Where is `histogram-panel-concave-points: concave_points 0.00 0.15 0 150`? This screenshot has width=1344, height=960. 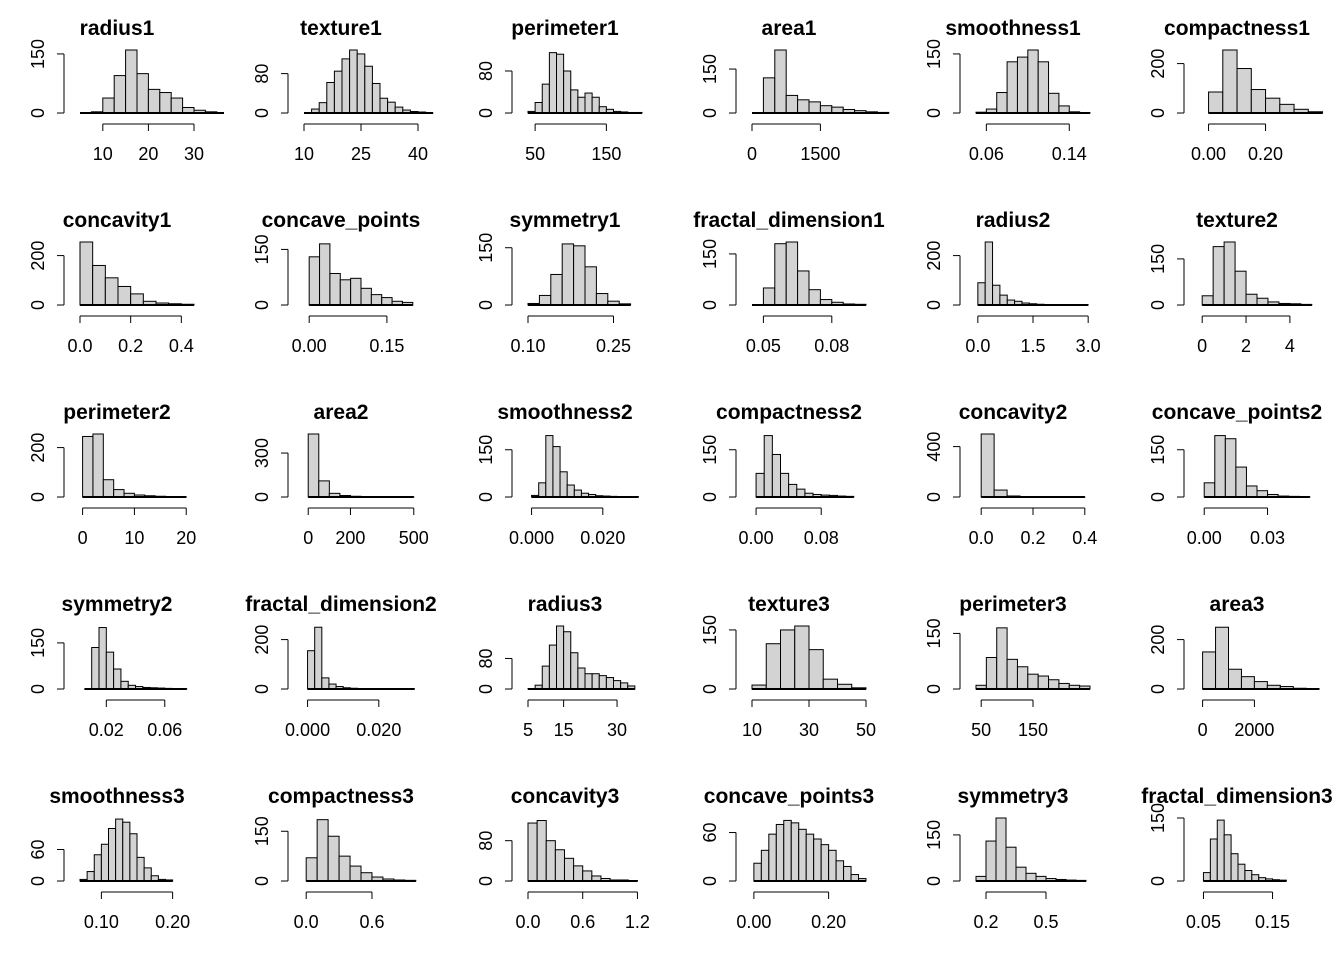 histogram-panel-concave-points: concave_points 0.00 0.15 0 150 is located at coordinates (336, 282).